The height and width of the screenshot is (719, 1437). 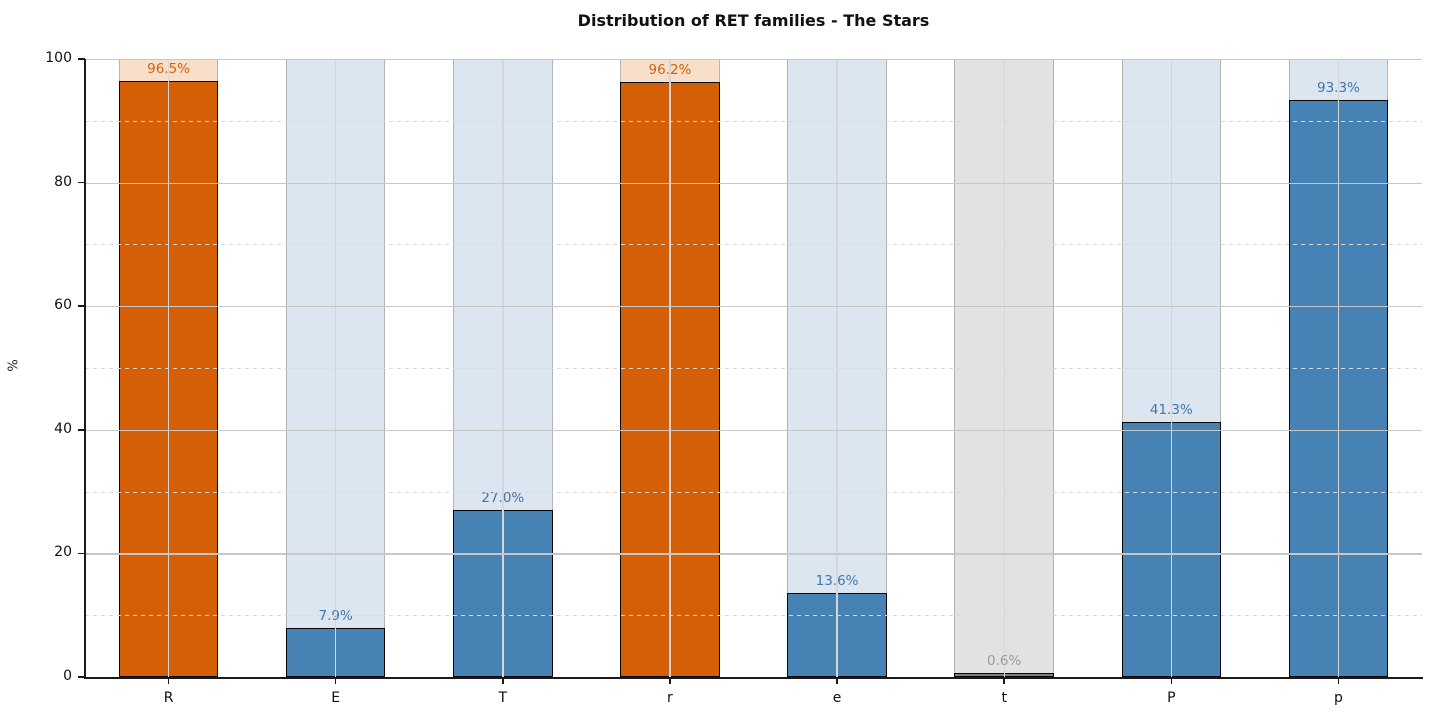 I want to click on bar-column-t: 0.6% t, so click(x=1004, y=382).